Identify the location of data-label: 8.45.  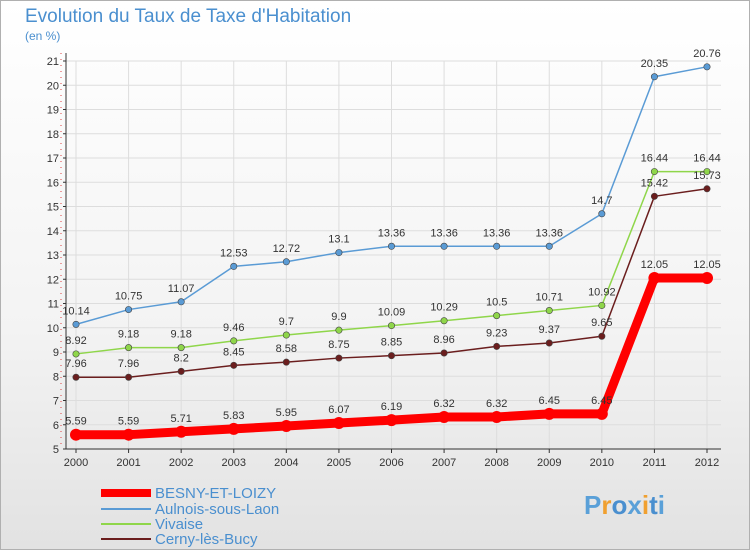
(233, 352).